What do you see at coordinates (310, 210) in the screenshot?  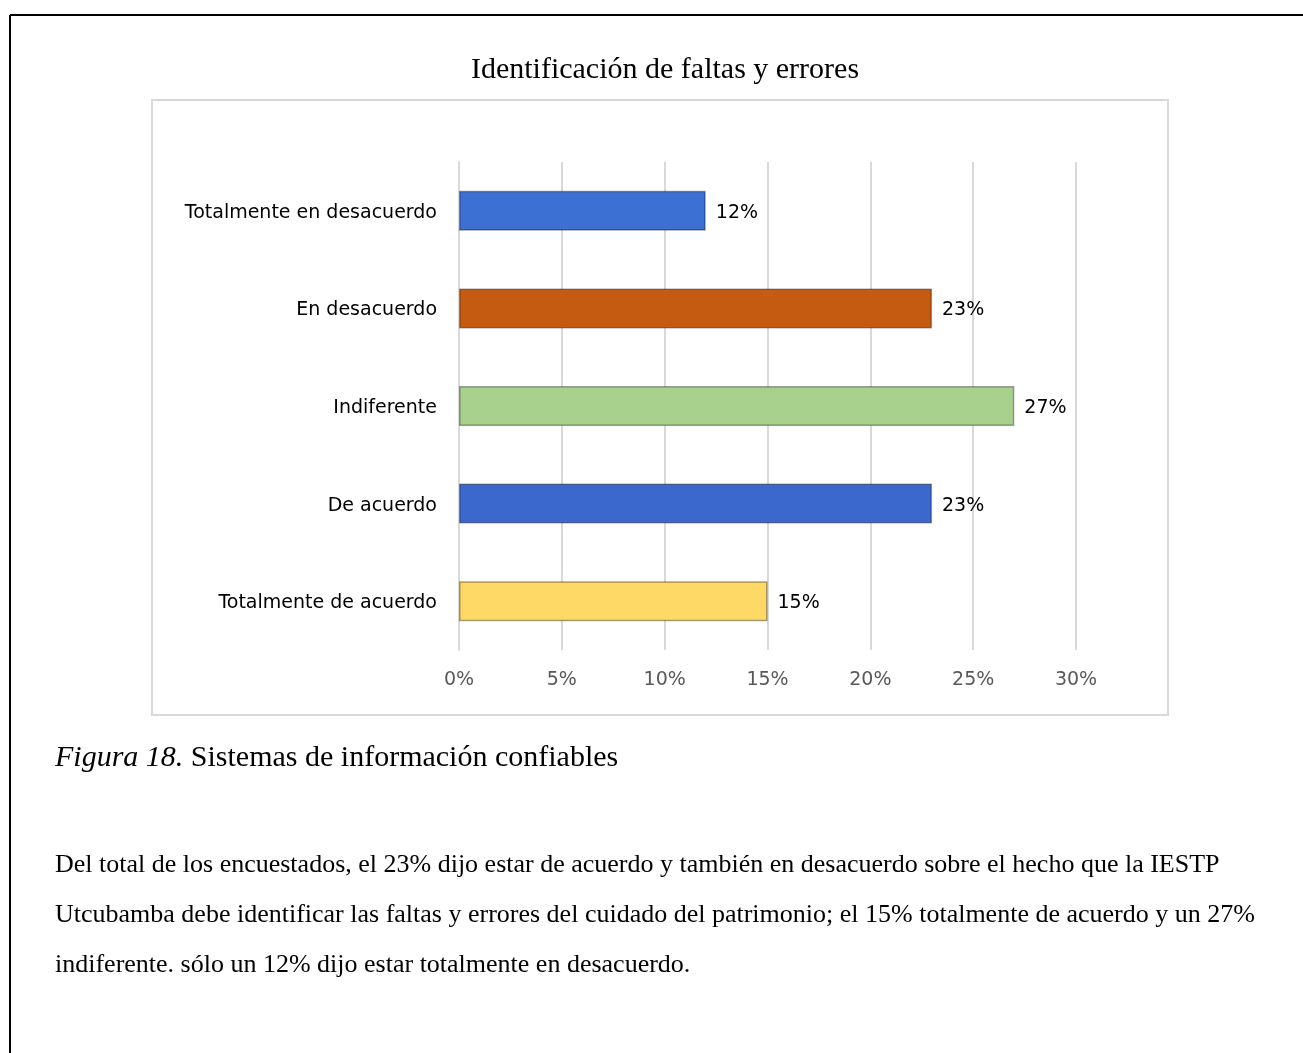 I see `y-tick-label: Totalmente en desacuerdo` at bounding box center [310, 210].